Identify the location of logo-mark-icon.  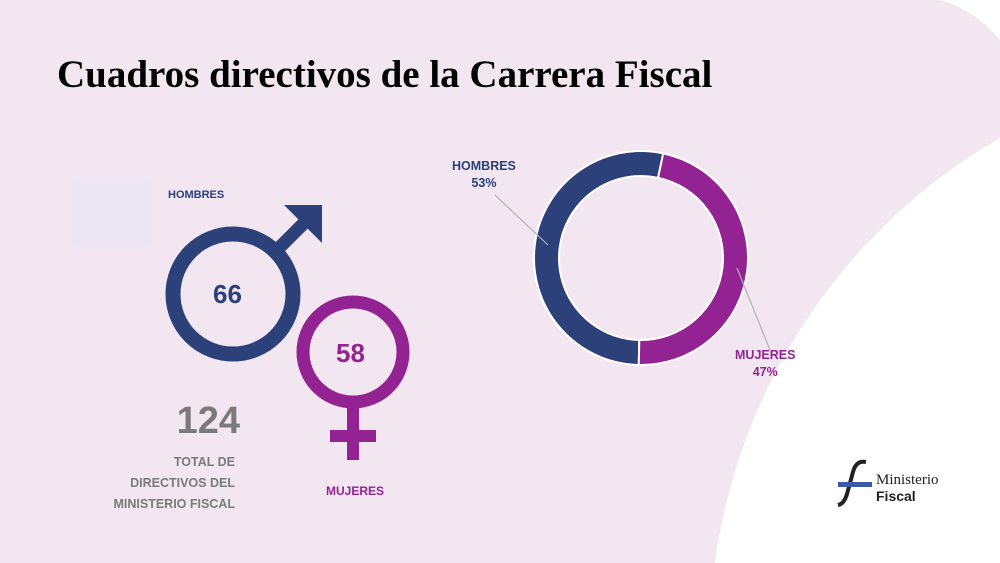
(854, 483).